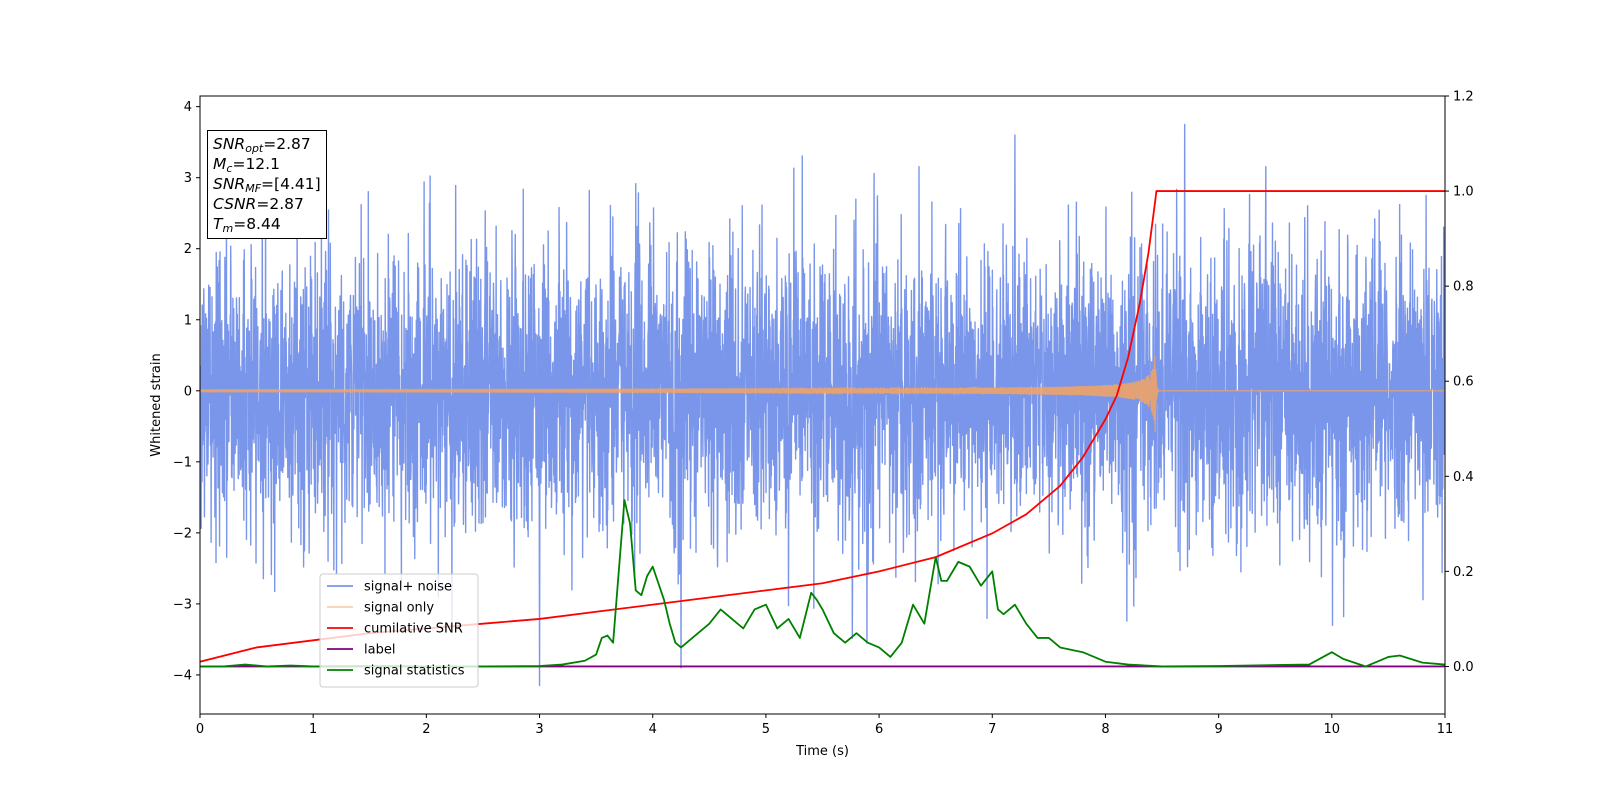  I want to click on y-axis-left: −4 −3 −2 −1 0 1 2 3 4, so click(186, 391).